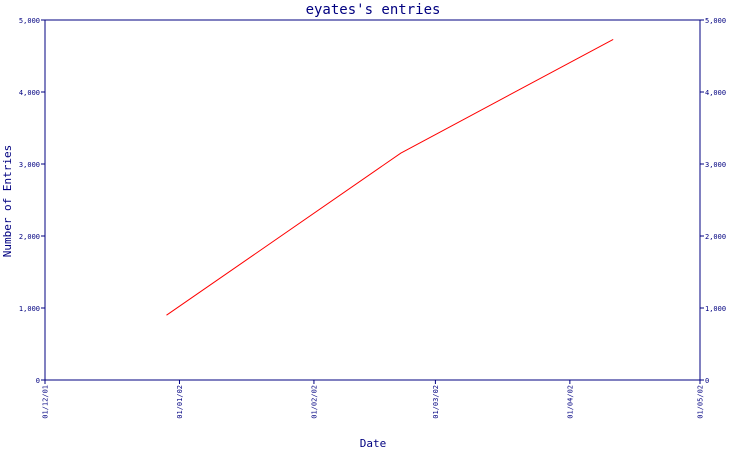 The image size is (750, 450). I want to click on y-tick-label-right: 4,000, so click(715, 93).